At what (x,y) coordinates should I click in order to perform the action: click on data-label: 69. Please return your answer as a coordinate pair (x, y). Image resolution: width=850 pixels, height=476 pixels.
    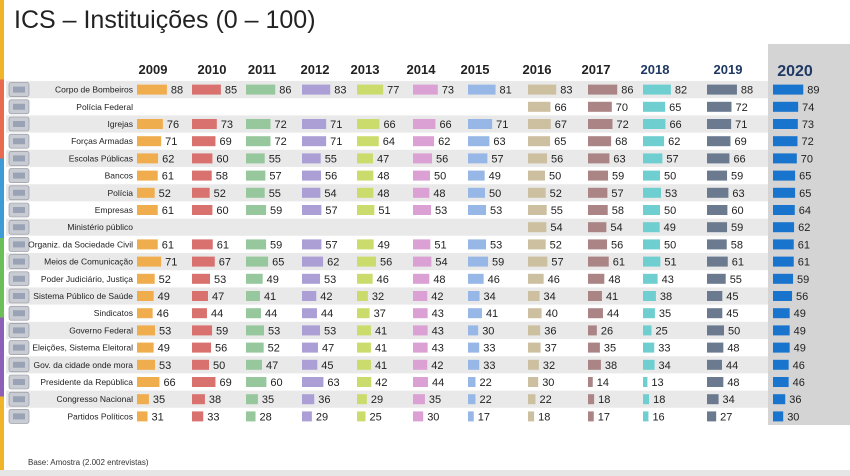
    Looking at the image, I should click on (225, 383).